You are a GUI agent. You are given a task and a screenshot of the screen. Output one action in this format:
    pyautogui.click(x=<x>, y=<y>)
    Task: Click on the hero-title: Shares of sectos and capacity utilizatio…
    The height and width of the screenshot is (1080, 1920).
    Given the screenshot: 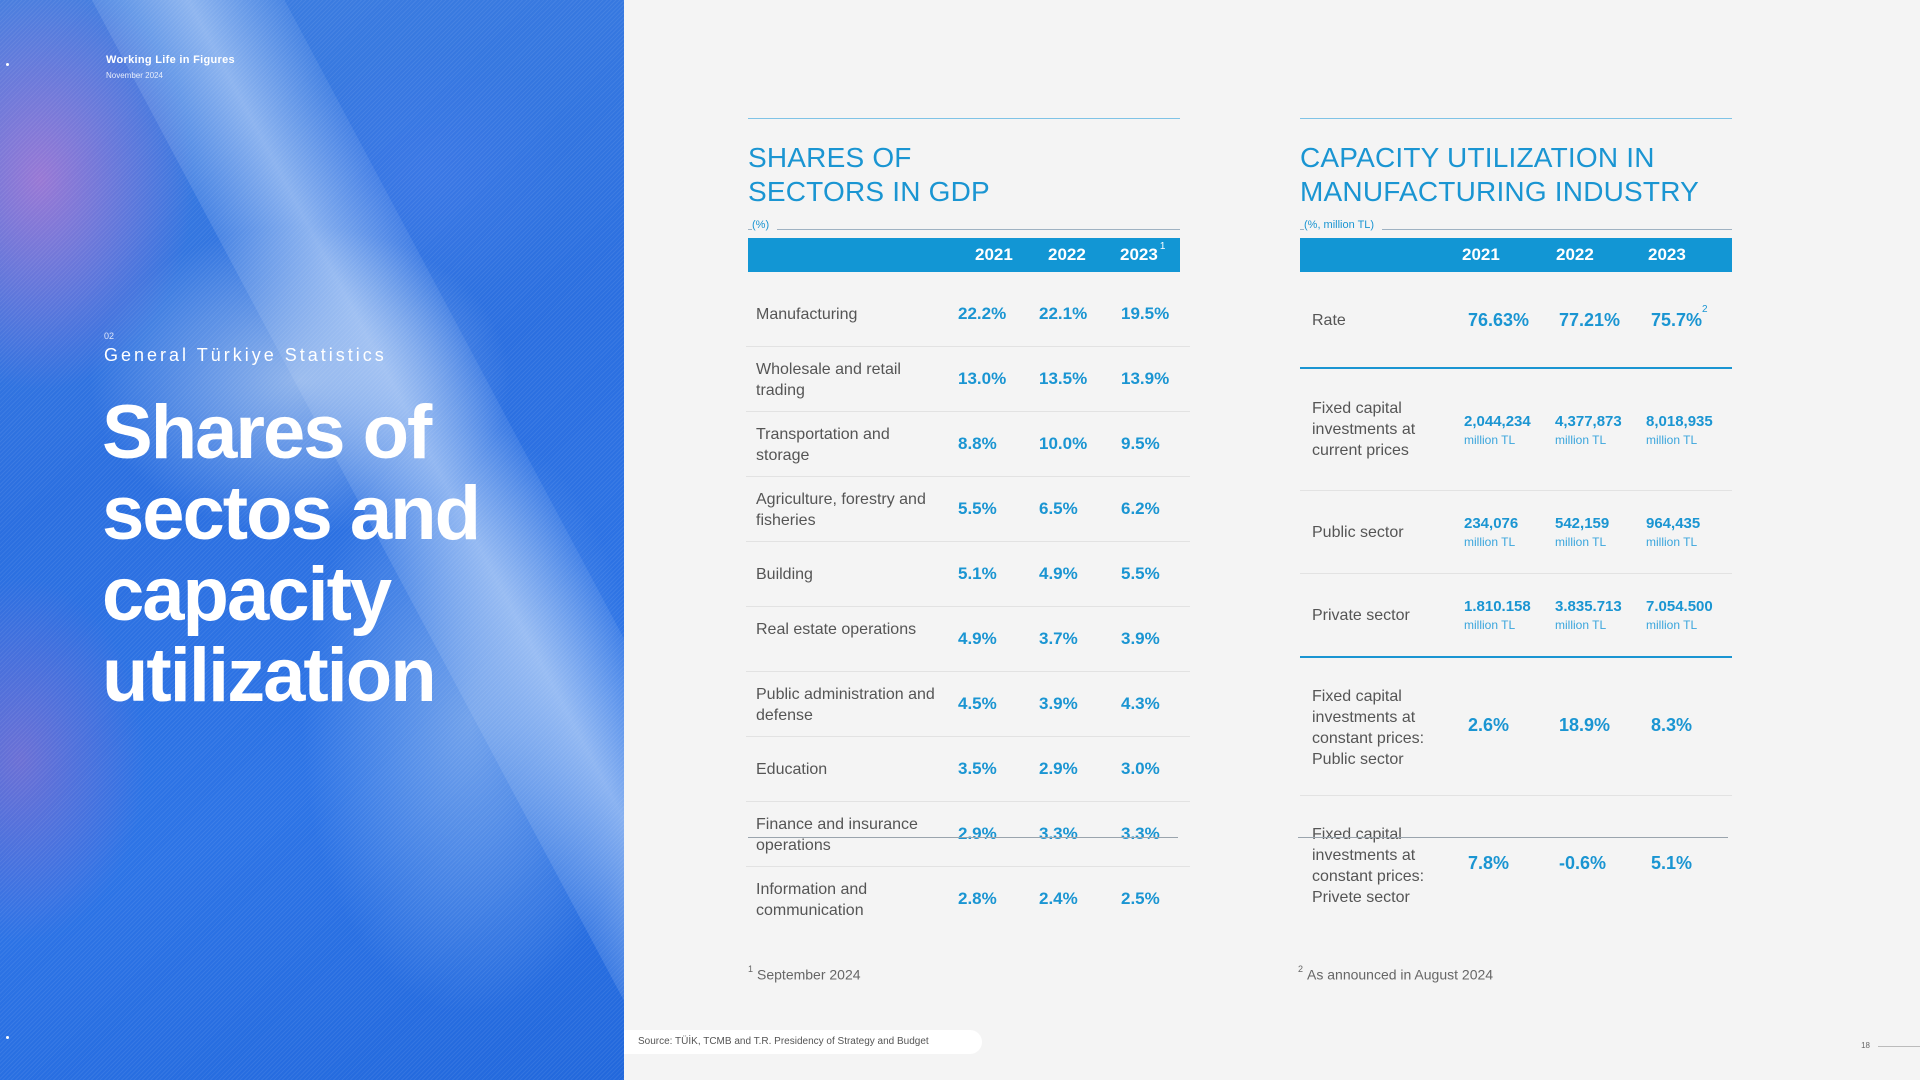 What is the action you would take?
    pyautogui.click(x=291, y=554)
    